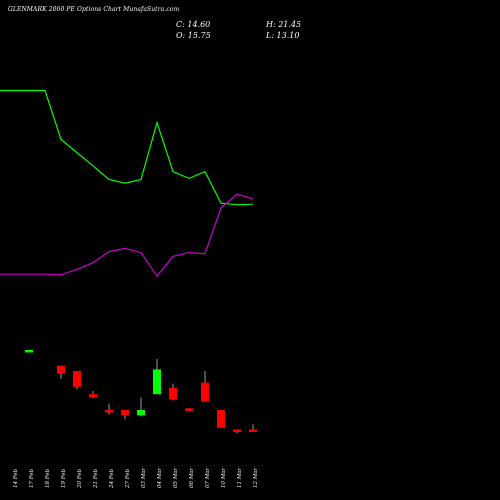  What do you see at coordinates (193, 35) in the screenshot?
I see `open-value: O: 15.75` at bounding box center [193, 35].